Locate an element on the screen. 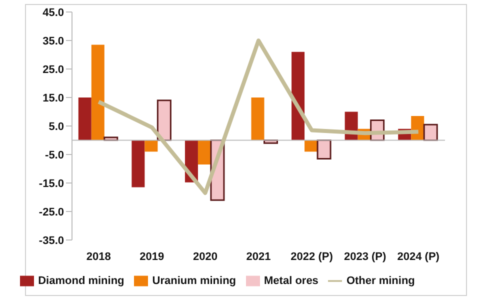 The height and width of the screenshot is (303, 500). x-tick-label: 2024 (P) is located at coordinates (418, 256).